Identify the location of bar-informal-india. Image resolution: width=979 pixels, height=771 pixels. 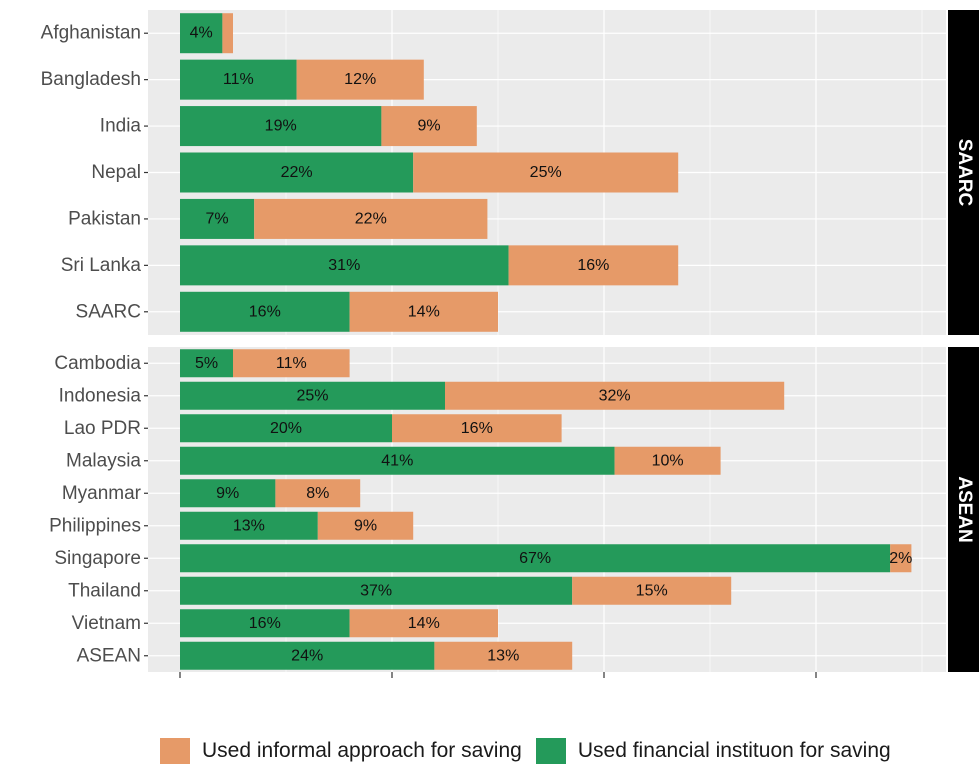
(429, 126).